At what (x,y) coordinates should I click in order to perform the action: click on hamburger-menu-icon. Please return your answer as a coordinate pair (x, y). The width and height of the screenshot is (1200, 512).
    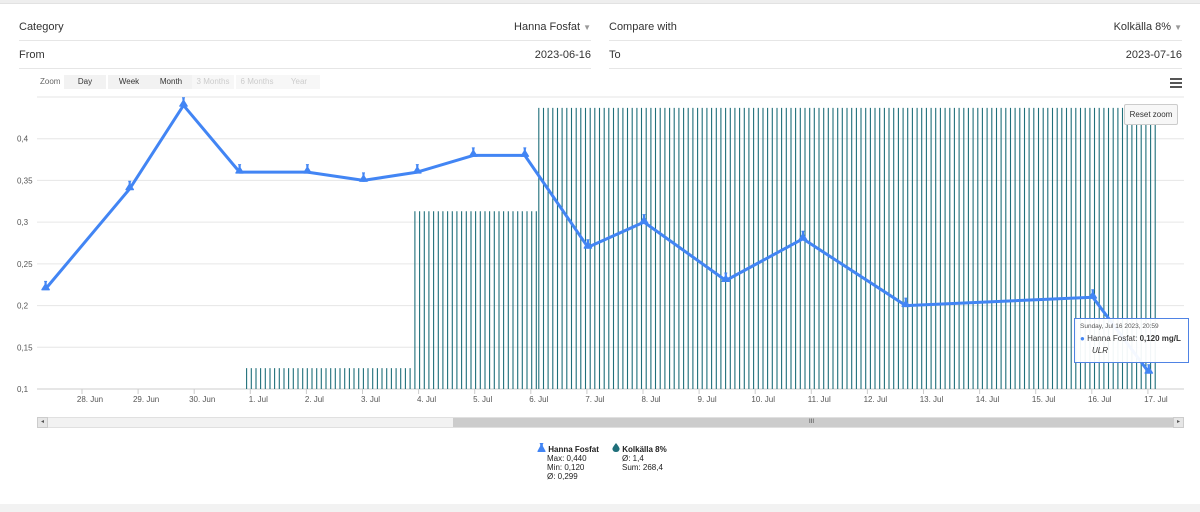
    Looking at the image, I should click on (1176, 83).